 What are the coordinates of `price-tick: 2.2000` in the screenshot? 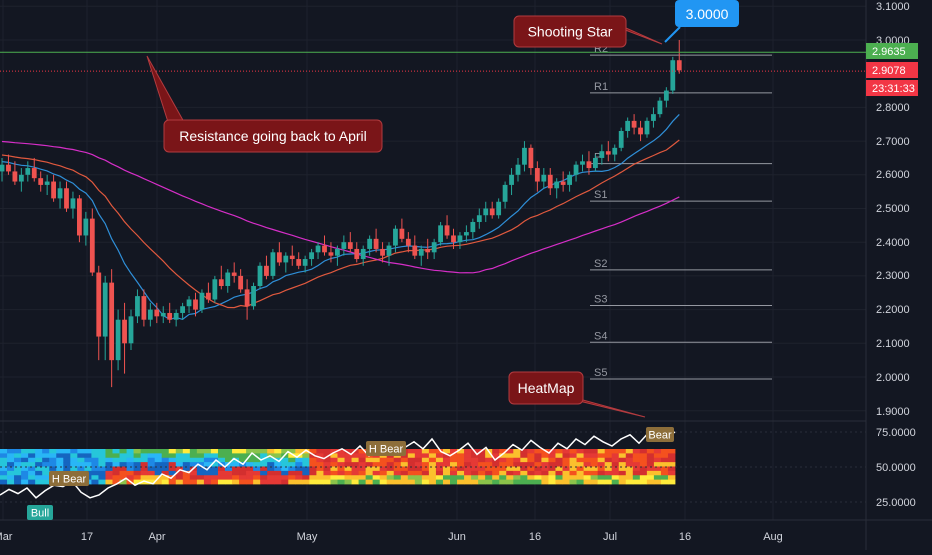 It's located at (893, 310).